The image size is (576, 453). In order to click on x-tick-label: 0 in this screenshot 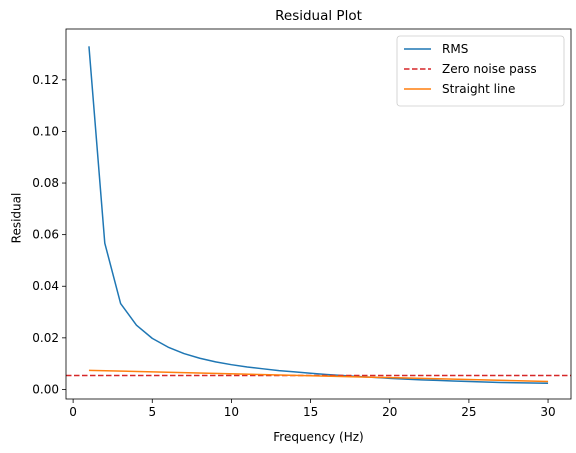, I will do `click(73, 412)`.